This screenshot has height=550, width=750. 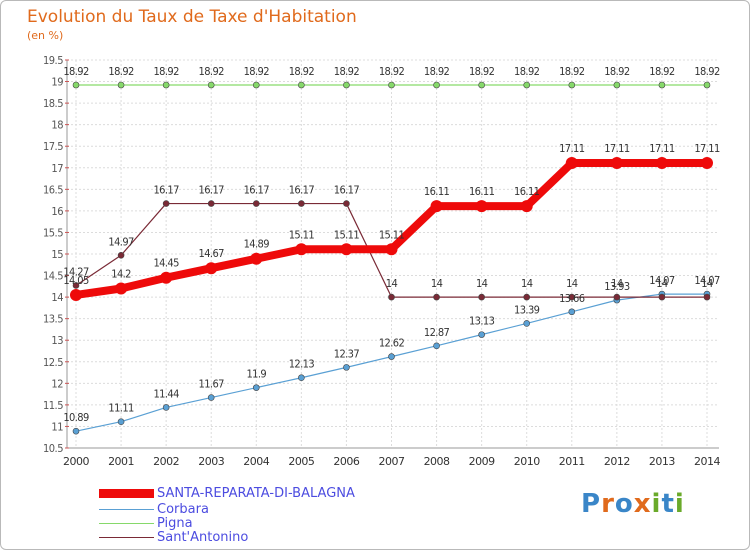 I want to click on y-tick-label: 17, so click(x=57, y=168).